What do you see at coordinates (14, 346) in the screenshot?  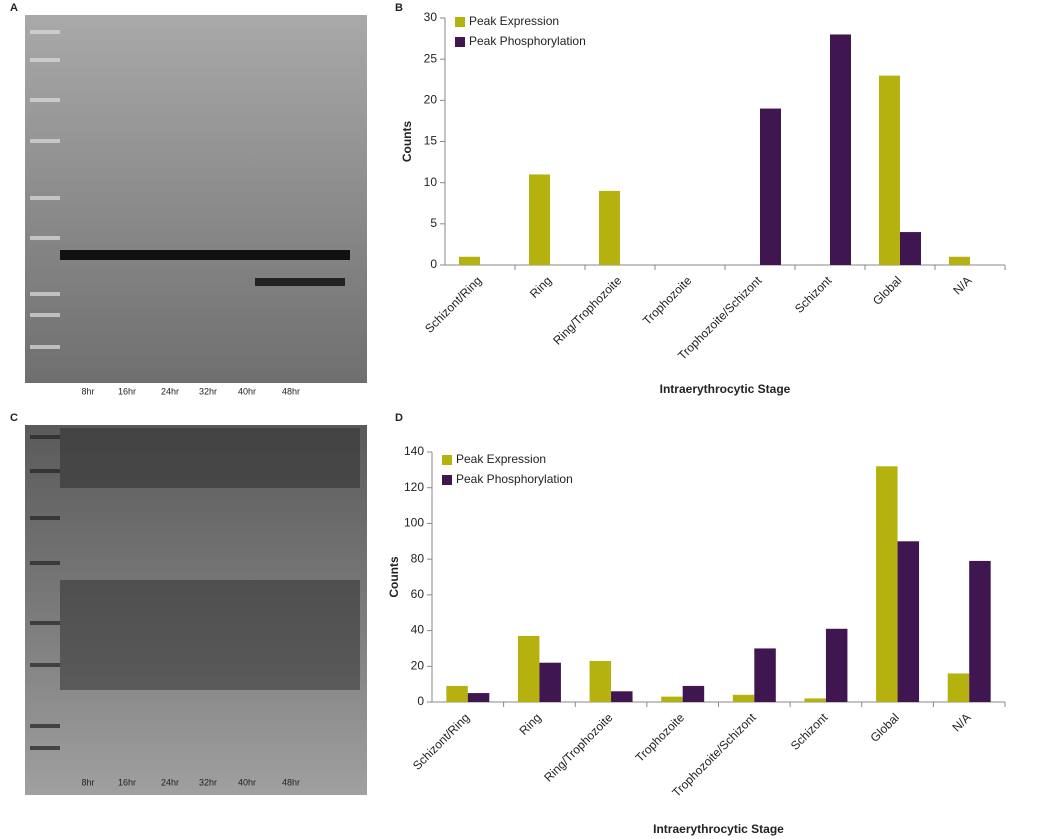 I see `marker-label: 15` at bounding box center [14, 346].